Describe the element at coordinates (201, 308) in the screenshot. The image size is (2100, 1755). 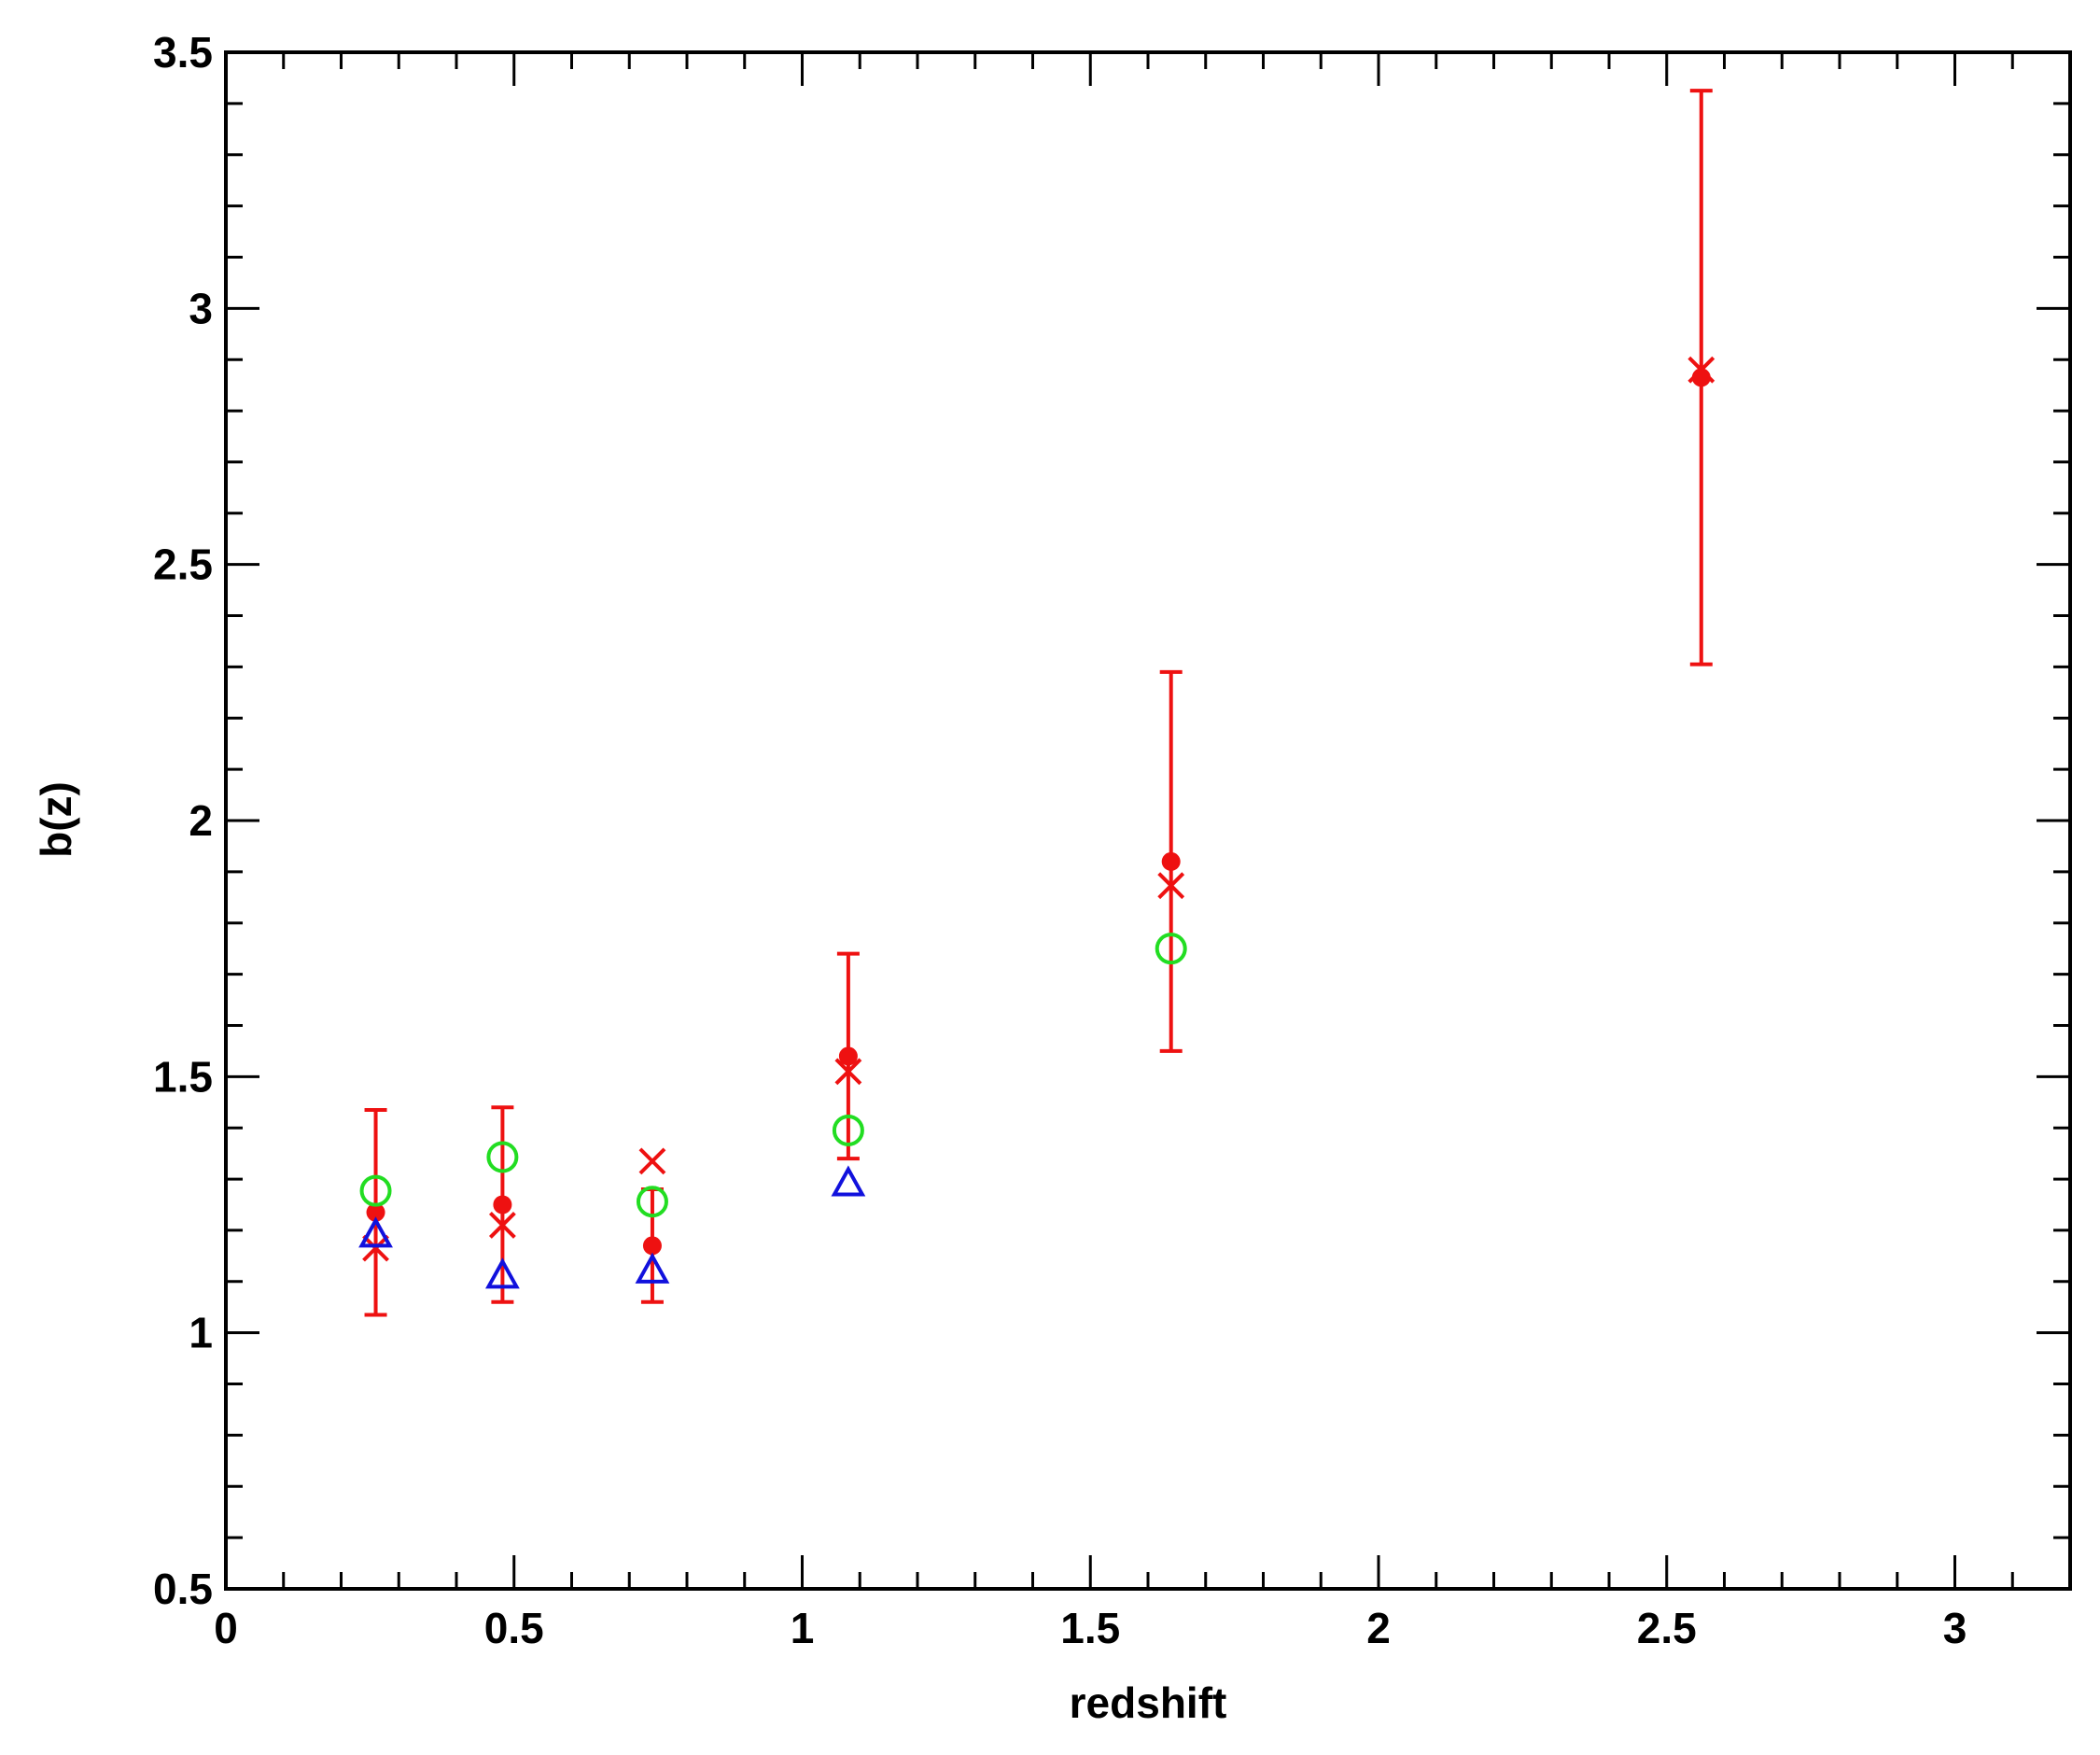
I see `y-tick-label: 3` at that location.